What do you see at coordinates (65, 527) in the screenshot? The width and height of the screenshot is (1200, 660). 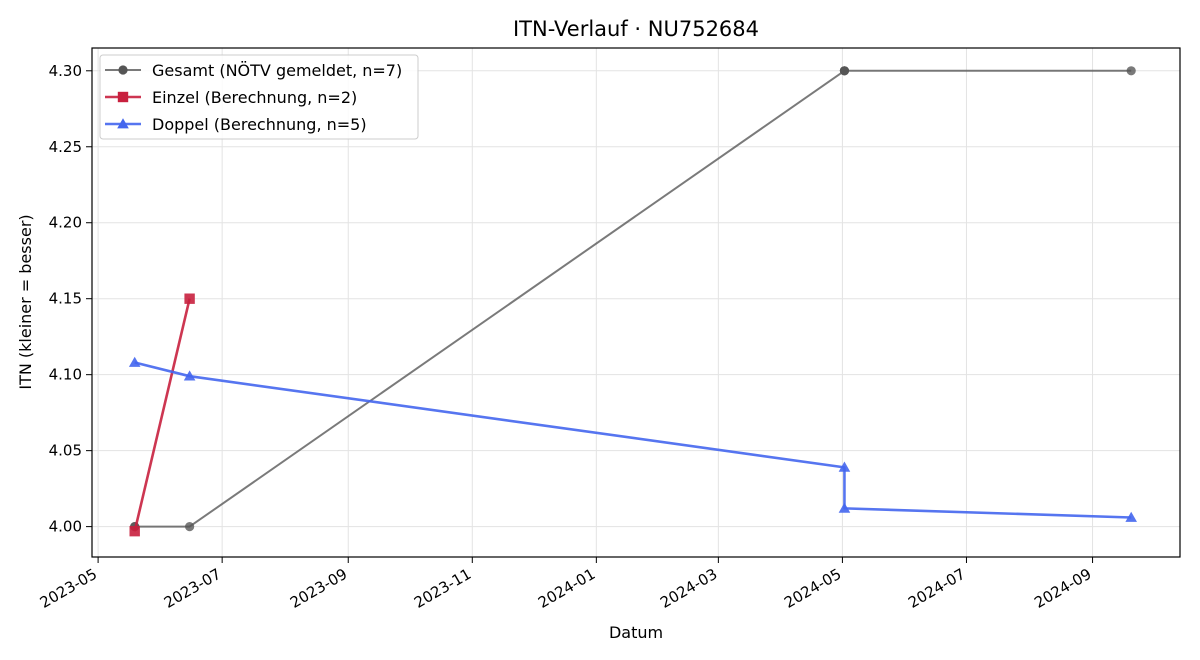 I see `y-tick-label: 4.00` at bounding box center [65, 527].